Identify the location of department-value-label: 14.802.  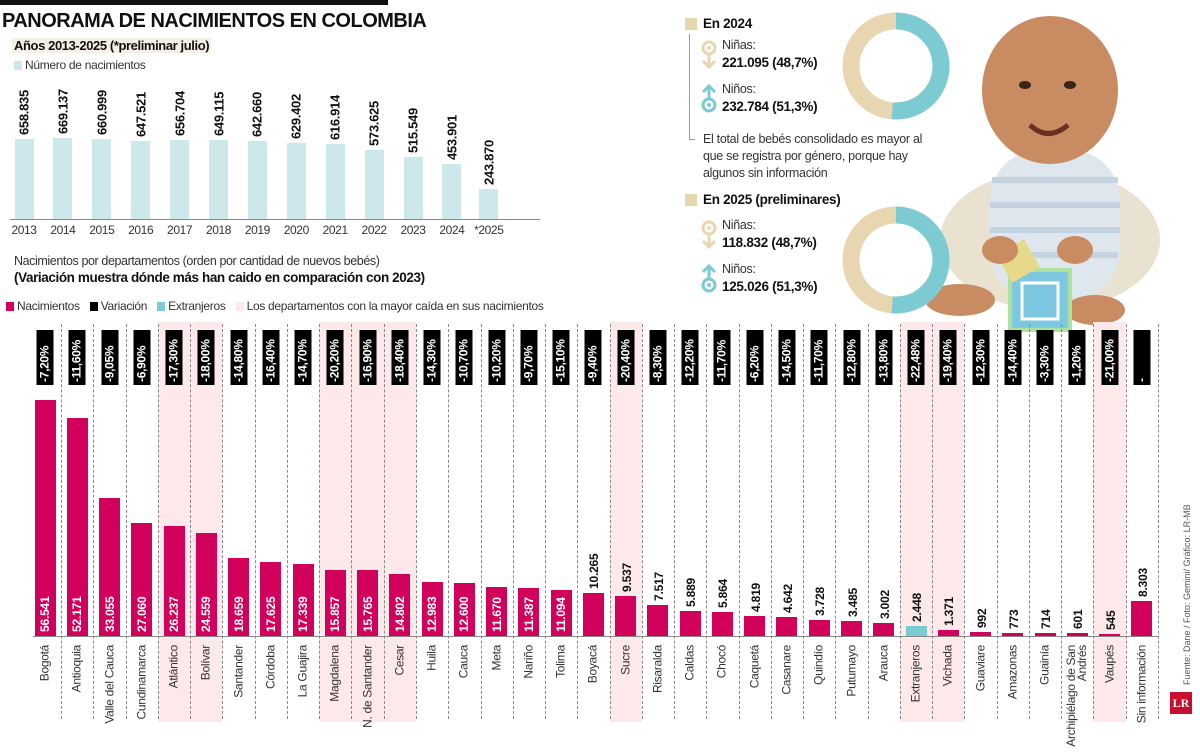
(399, 614).